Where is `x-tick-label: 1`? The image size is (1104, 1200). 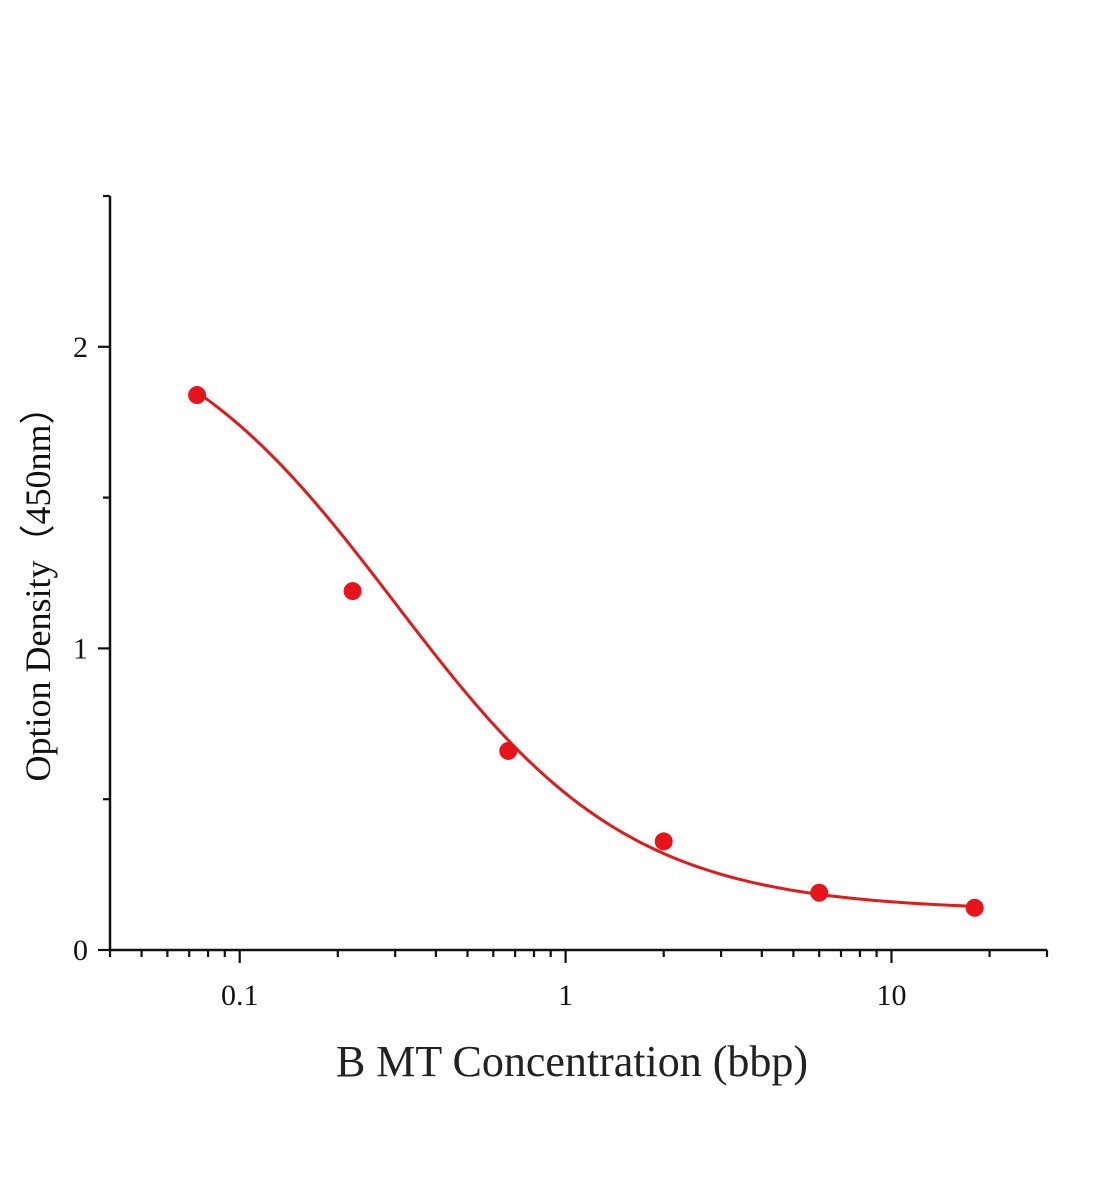 x-tick-label: 1 is located at coordinates (565, 995).